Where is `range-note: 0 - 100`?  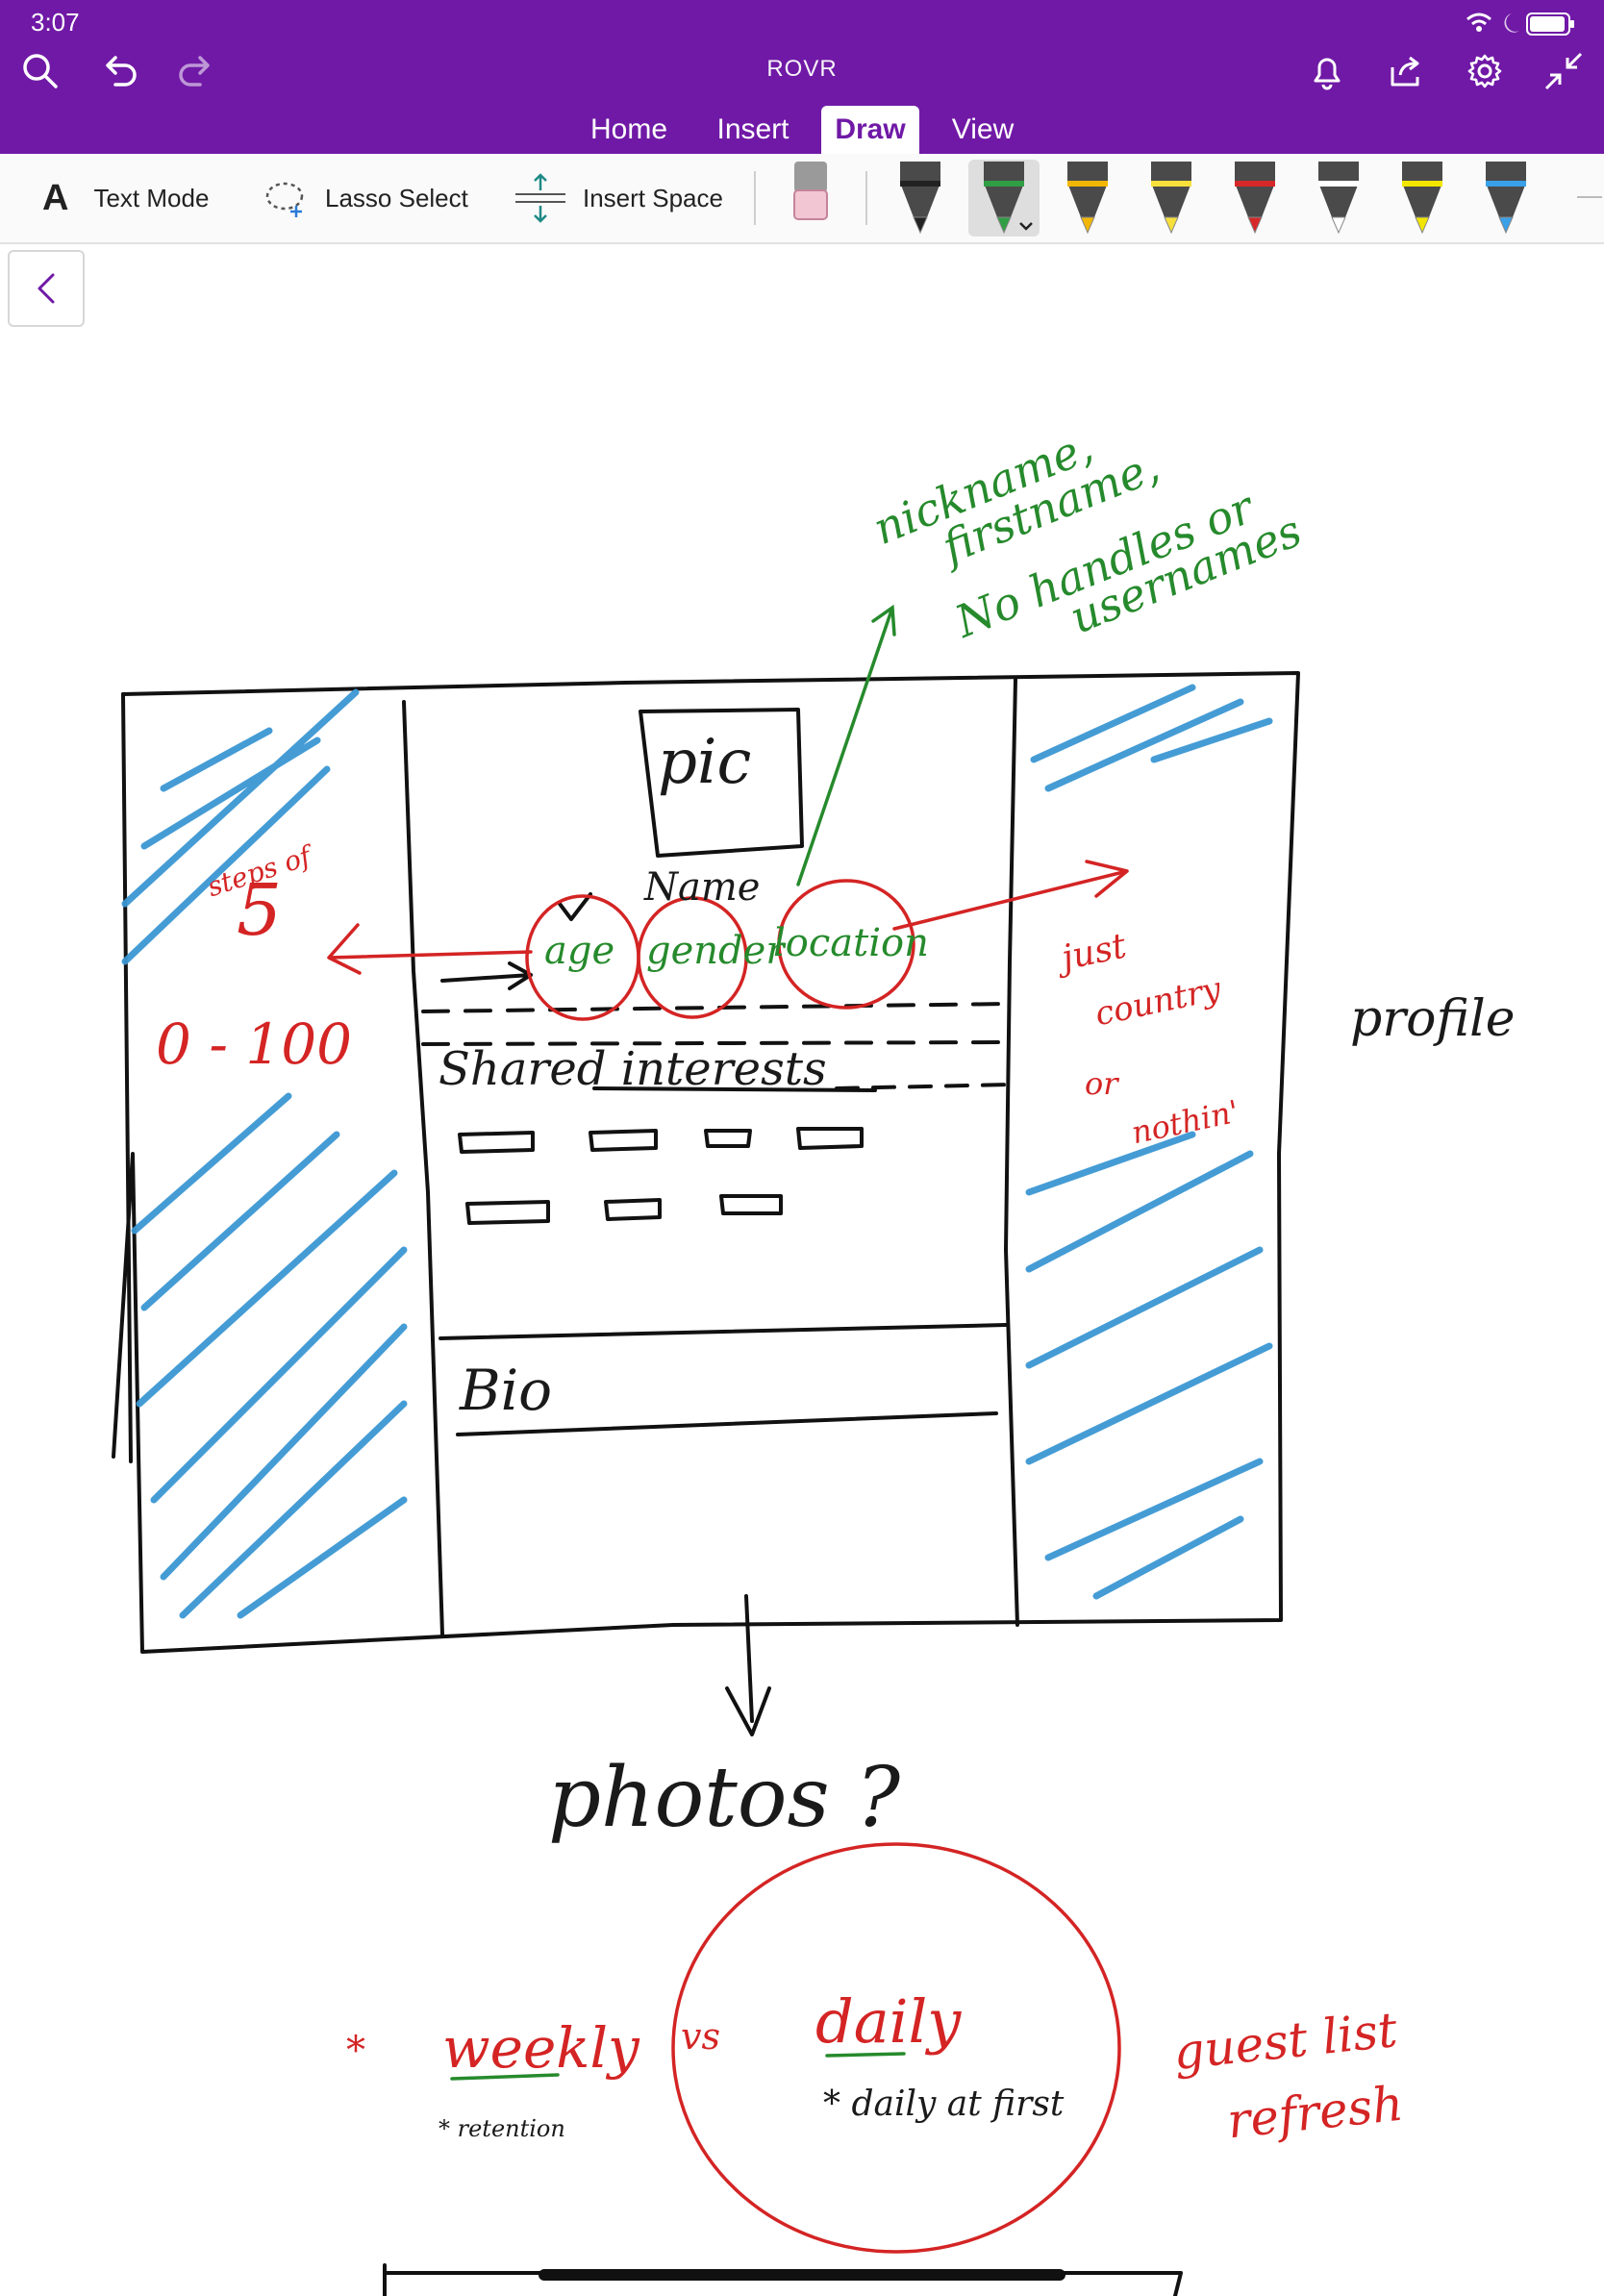 range-note: 0 - 100 is located at coordinates (254, 1044).